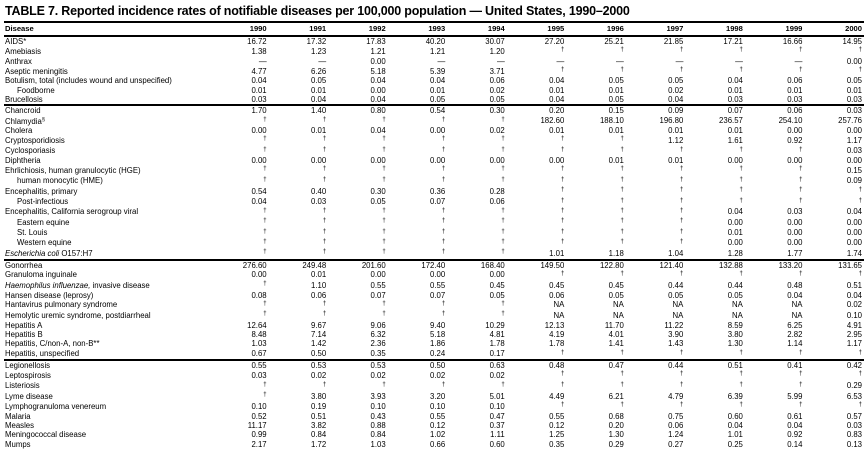 The height and width of the screenshot is (449, 868). Describe the element at coordinates (318, 90) in the screenshot. I see `value-cell-1991: 0.01` at that location.